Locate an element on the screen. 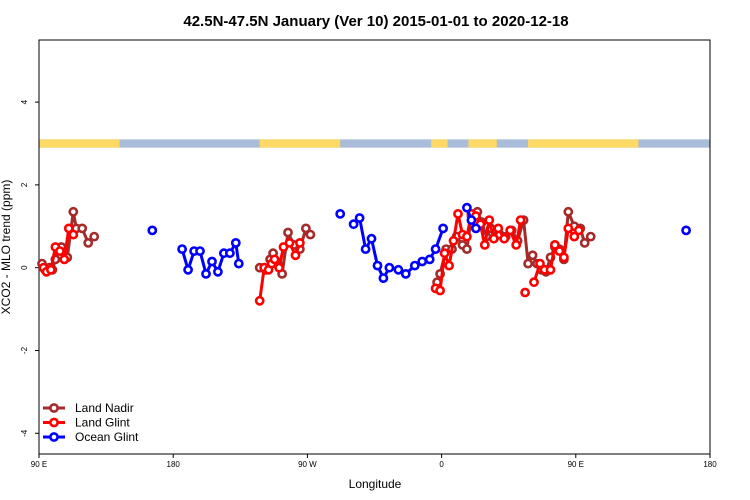  y-tick-label: 2 is located at coordinates (24, 184).